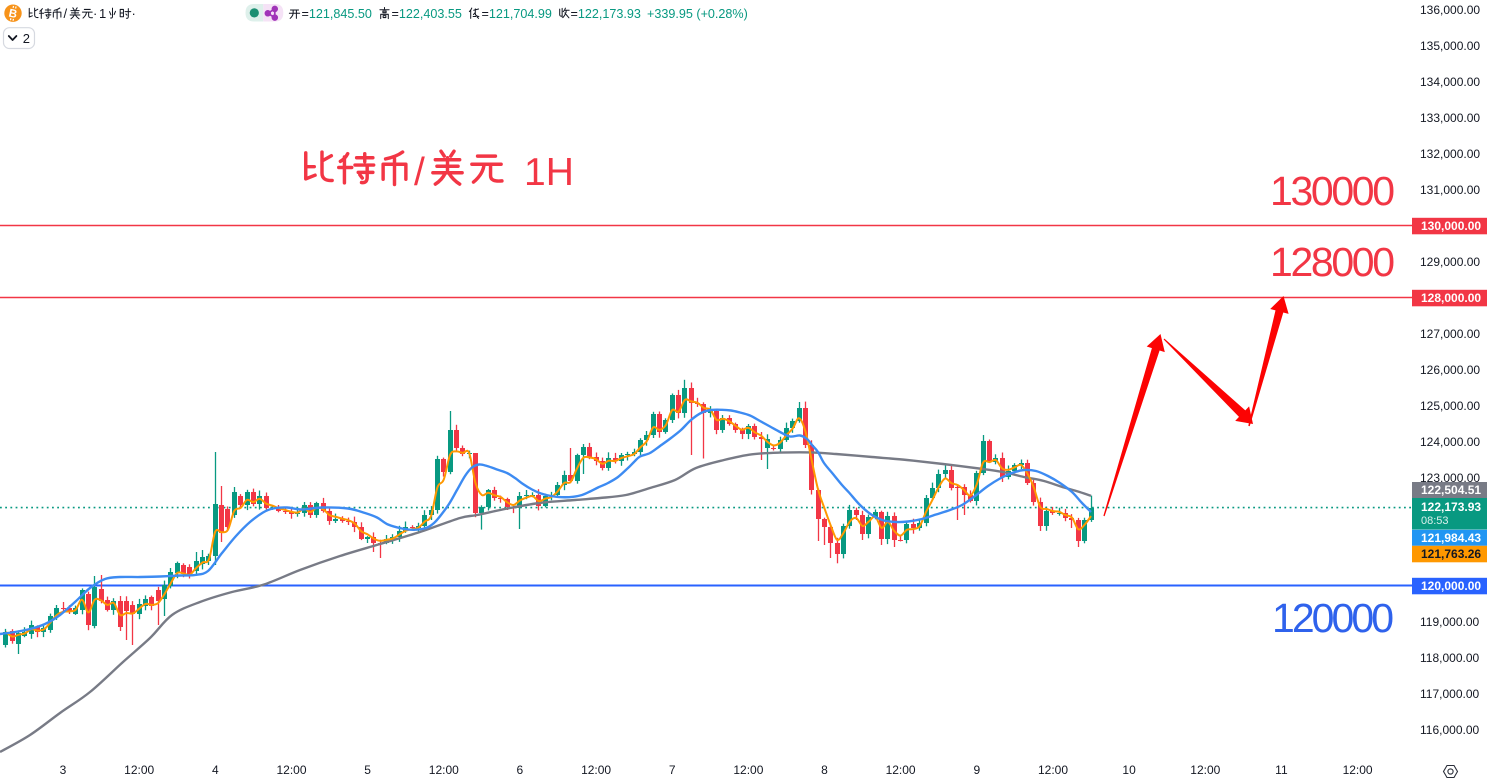 The width and height of the screenshot is (1487, 783). Describe the element at coordinates (1449, 622) in the screenshot. I see `svg-text: 119,000.00` at that location.